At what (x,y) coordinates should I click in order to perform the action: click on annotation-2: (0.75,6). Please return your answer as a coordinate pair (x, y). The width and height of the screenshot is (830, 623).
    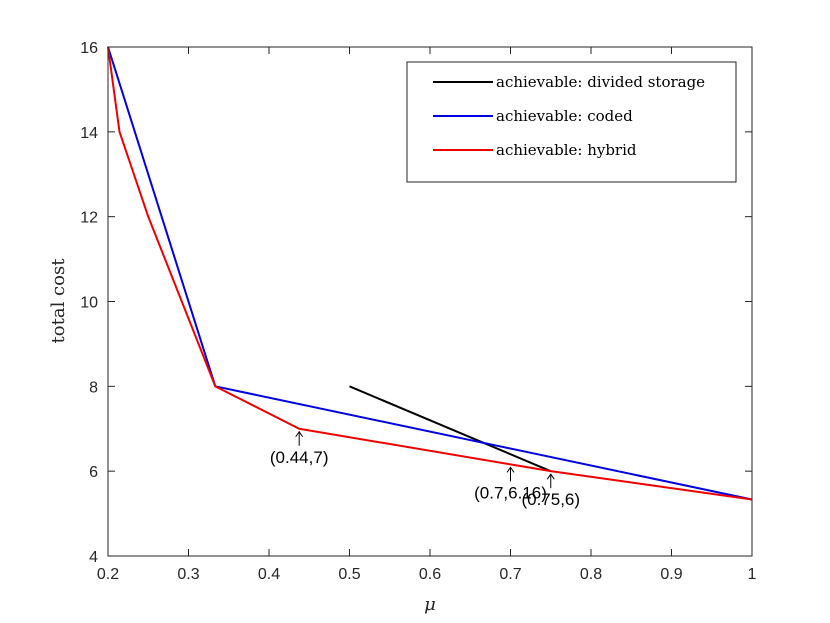
    Looking at the image, I should click on (550, 491).